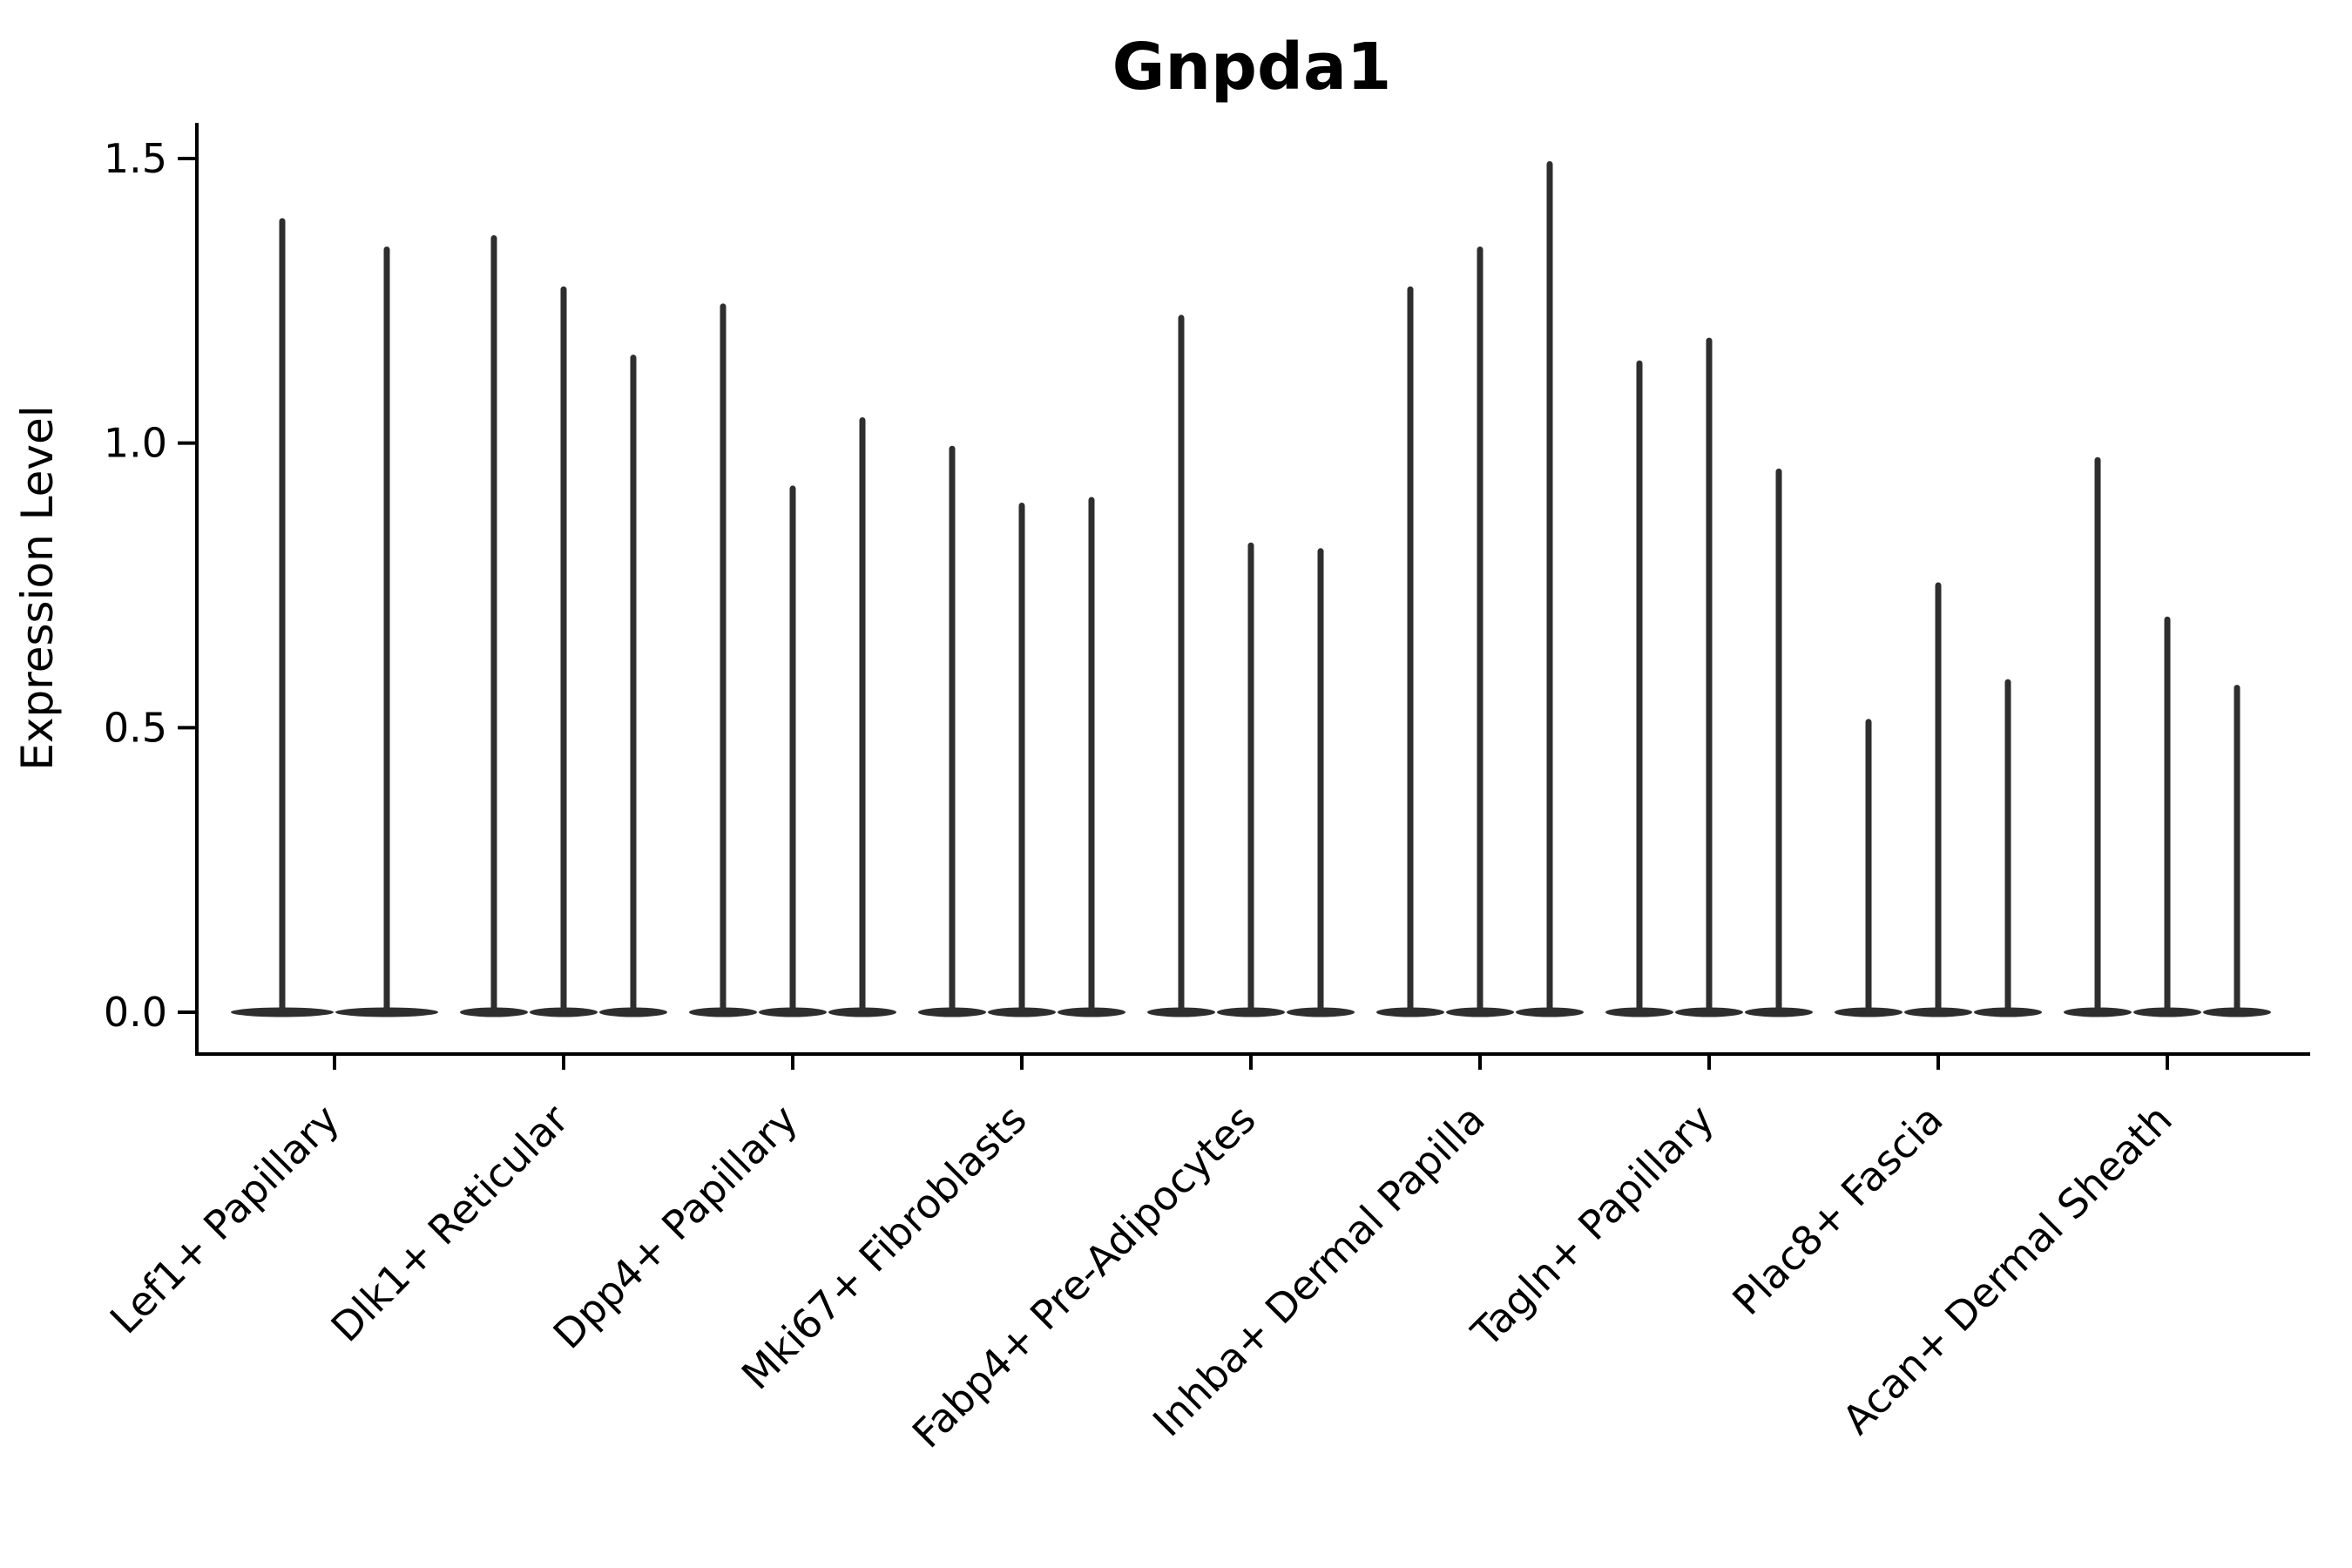  What do you see at coordinates (150, 585) in the screenshot?
I see `y-ticks: 0.0 0.5 1.0 1.5` at bounding box center [150, 585].